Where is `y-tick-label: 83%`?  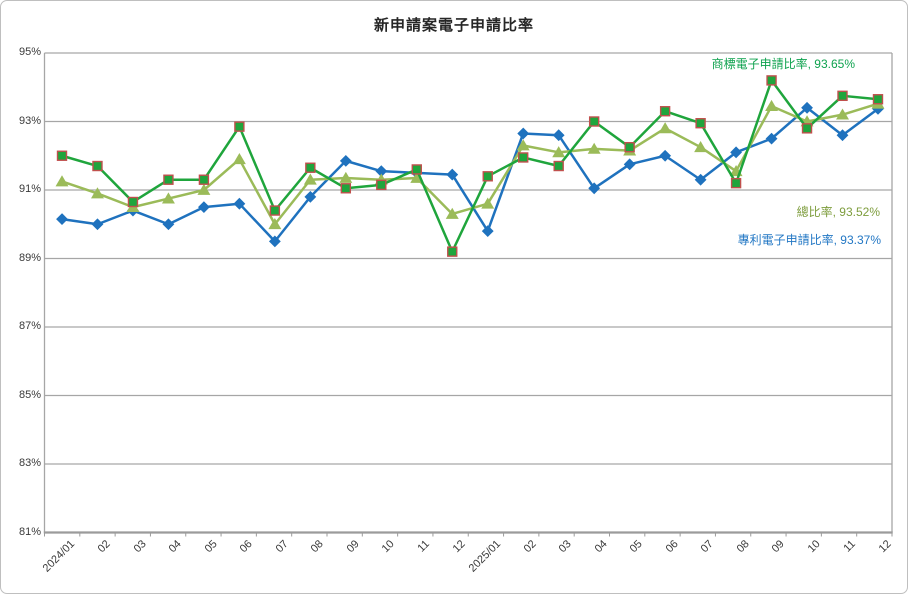
y-tick-label: 83% is located at coordinates (29, 463).